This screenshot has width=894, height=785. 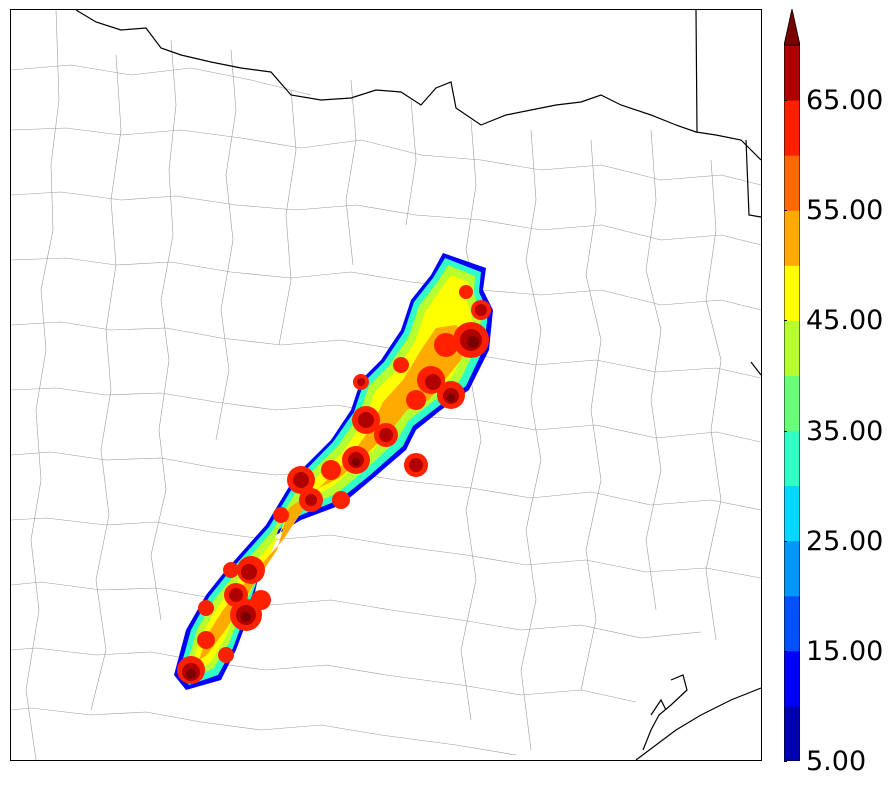 I want to click on colorbar-tick-label: 25.00, so click(x=845, y=541).